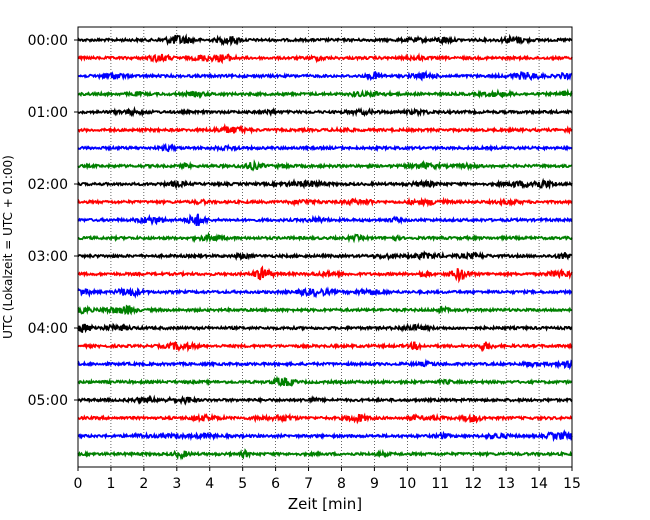 This screenshot has height=520, width=650. Describe the element at coordinates (53, 221) in the screenshot. I see `y-axis: 00:00 01:00 02:00 03:00 04:00 05:00` at that location.